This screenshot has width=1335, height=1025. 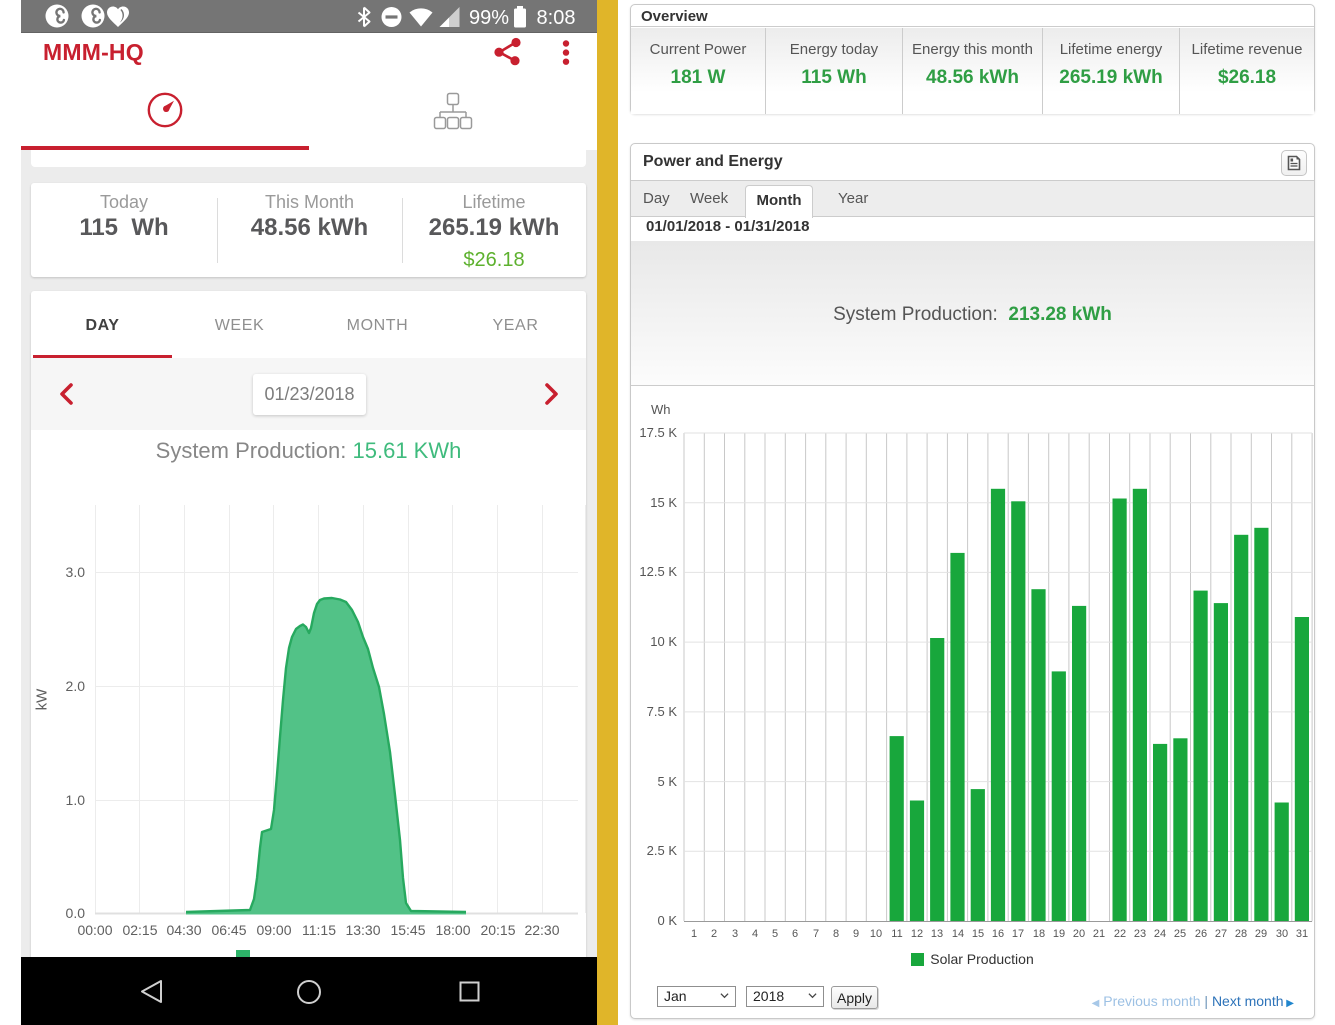 What do you see at coordinates (489, 18) in the screenshot?
I see `svg-text: 99%` at bounding box center [489, 18].